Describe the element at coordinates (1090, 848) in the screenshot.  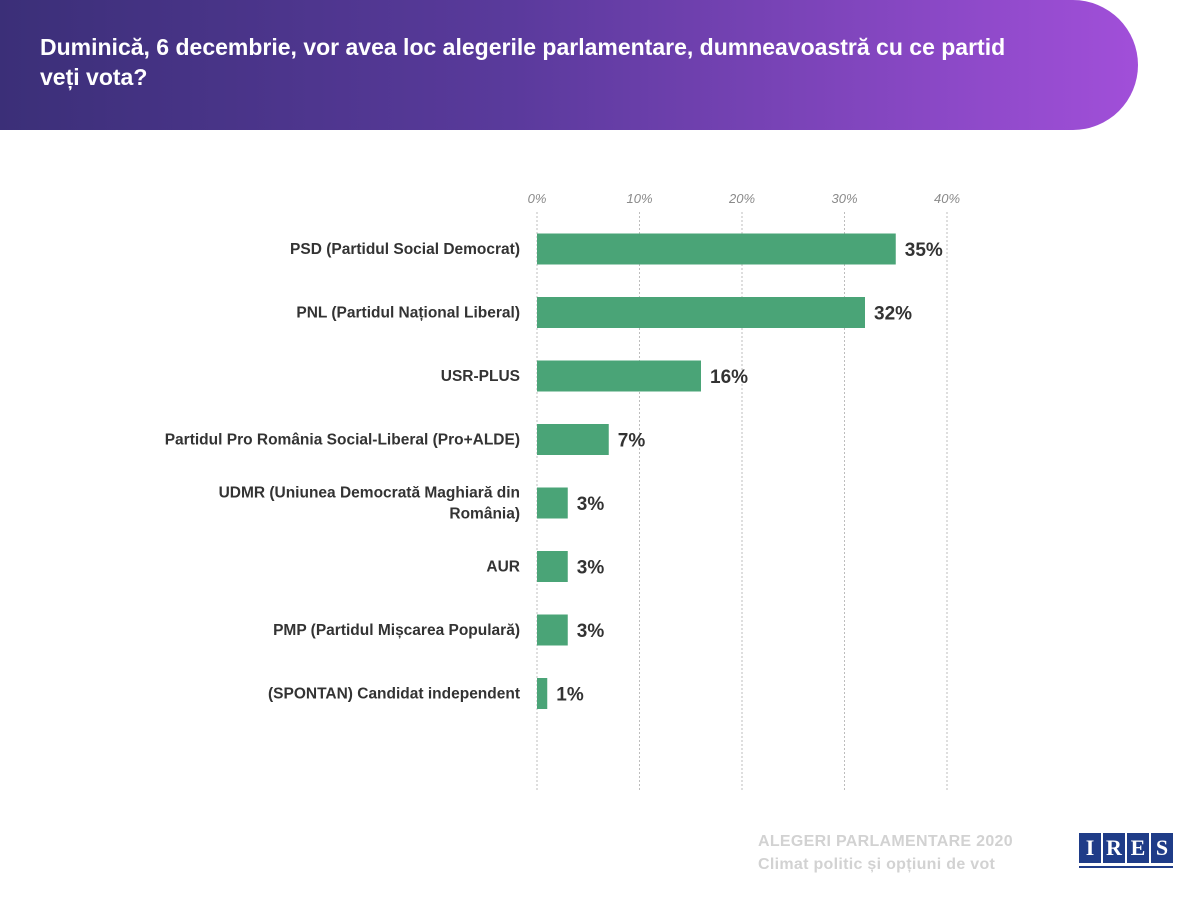
I see `logo-letter: I` at that location.